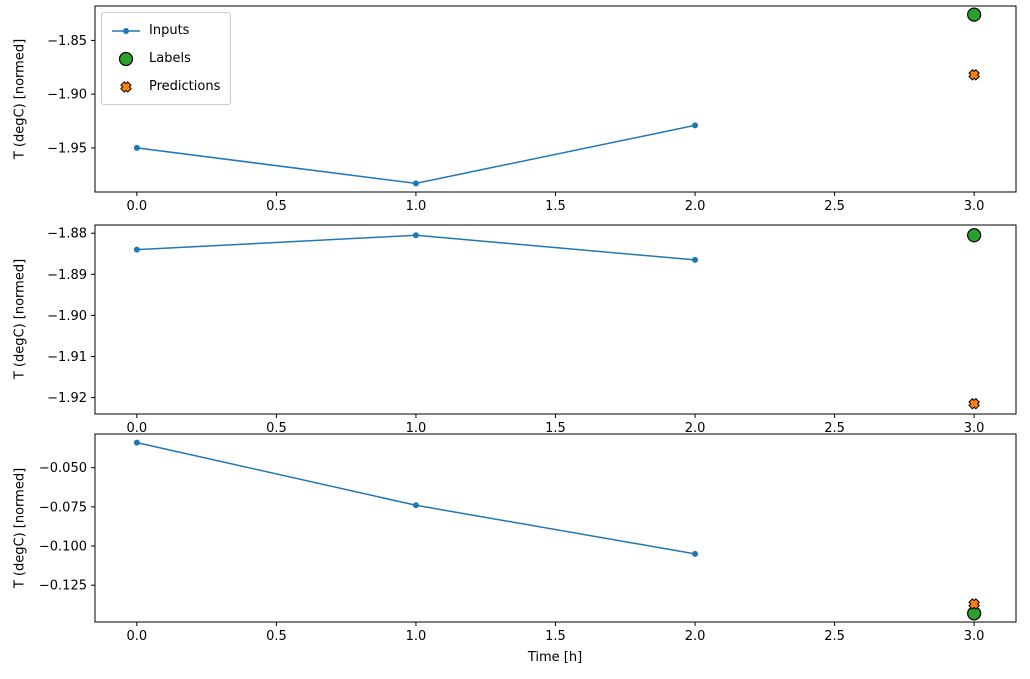 Image resolution: width=1030 pixels, height=679 pixels. Describe the element at coordinates (67, 234) in the screenshot. I see `y-tick-label: −1.88` at that location.